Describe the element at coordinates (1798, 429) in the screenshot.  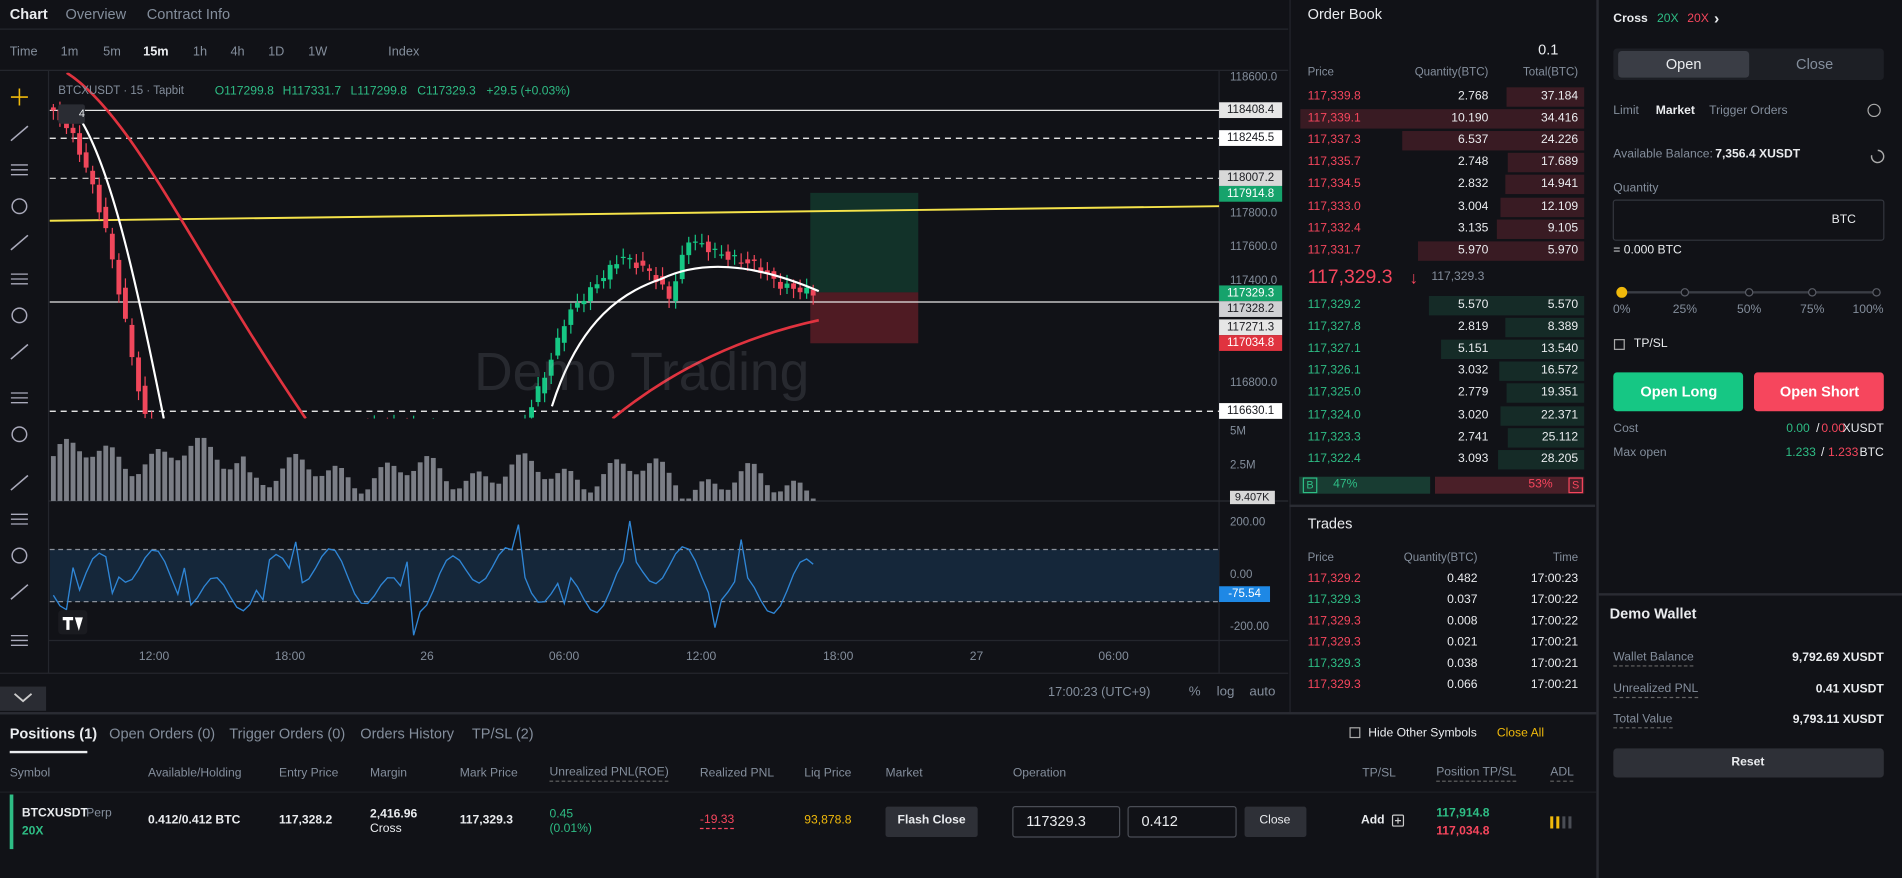
I see `cost-long: 0.00` at that location.